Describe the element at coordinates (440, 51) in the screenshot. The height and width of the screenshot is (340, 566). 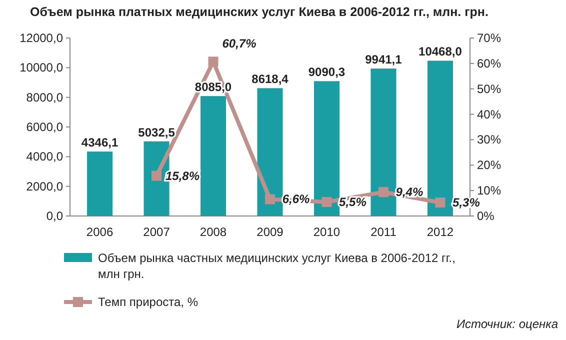
I see `data-label: 10468,0` at that location.